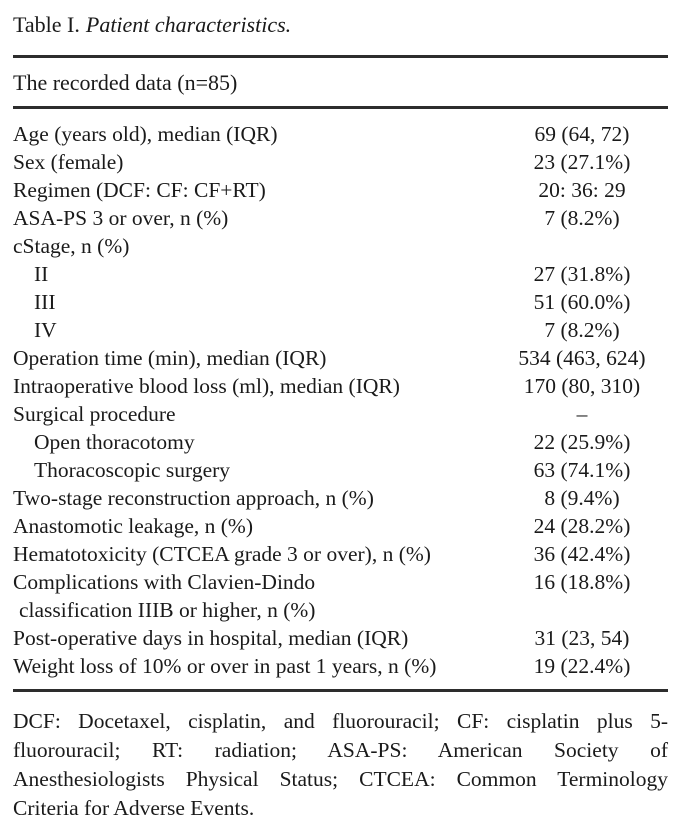  Describe the element at coordinates (340, 162) in the screenshot. I see `table-row: Sex (female) 23 (27.1%)` at that location.